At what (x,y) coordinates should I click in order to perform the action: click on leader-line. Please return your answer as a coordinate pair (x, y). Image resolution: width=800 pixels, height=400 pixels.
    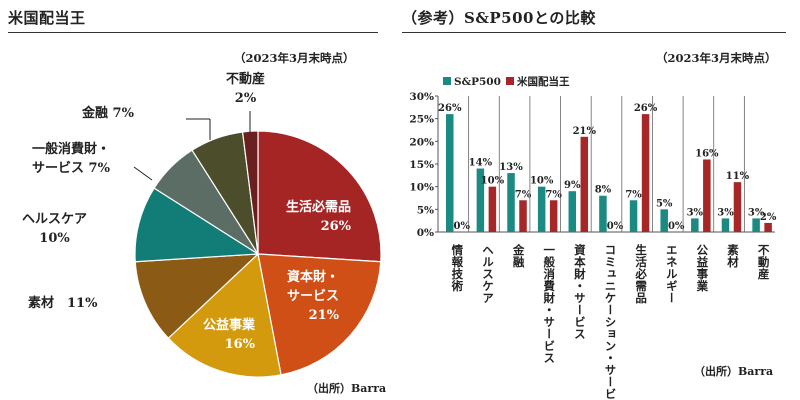
    Looking at the image, I should click on (143, 173).